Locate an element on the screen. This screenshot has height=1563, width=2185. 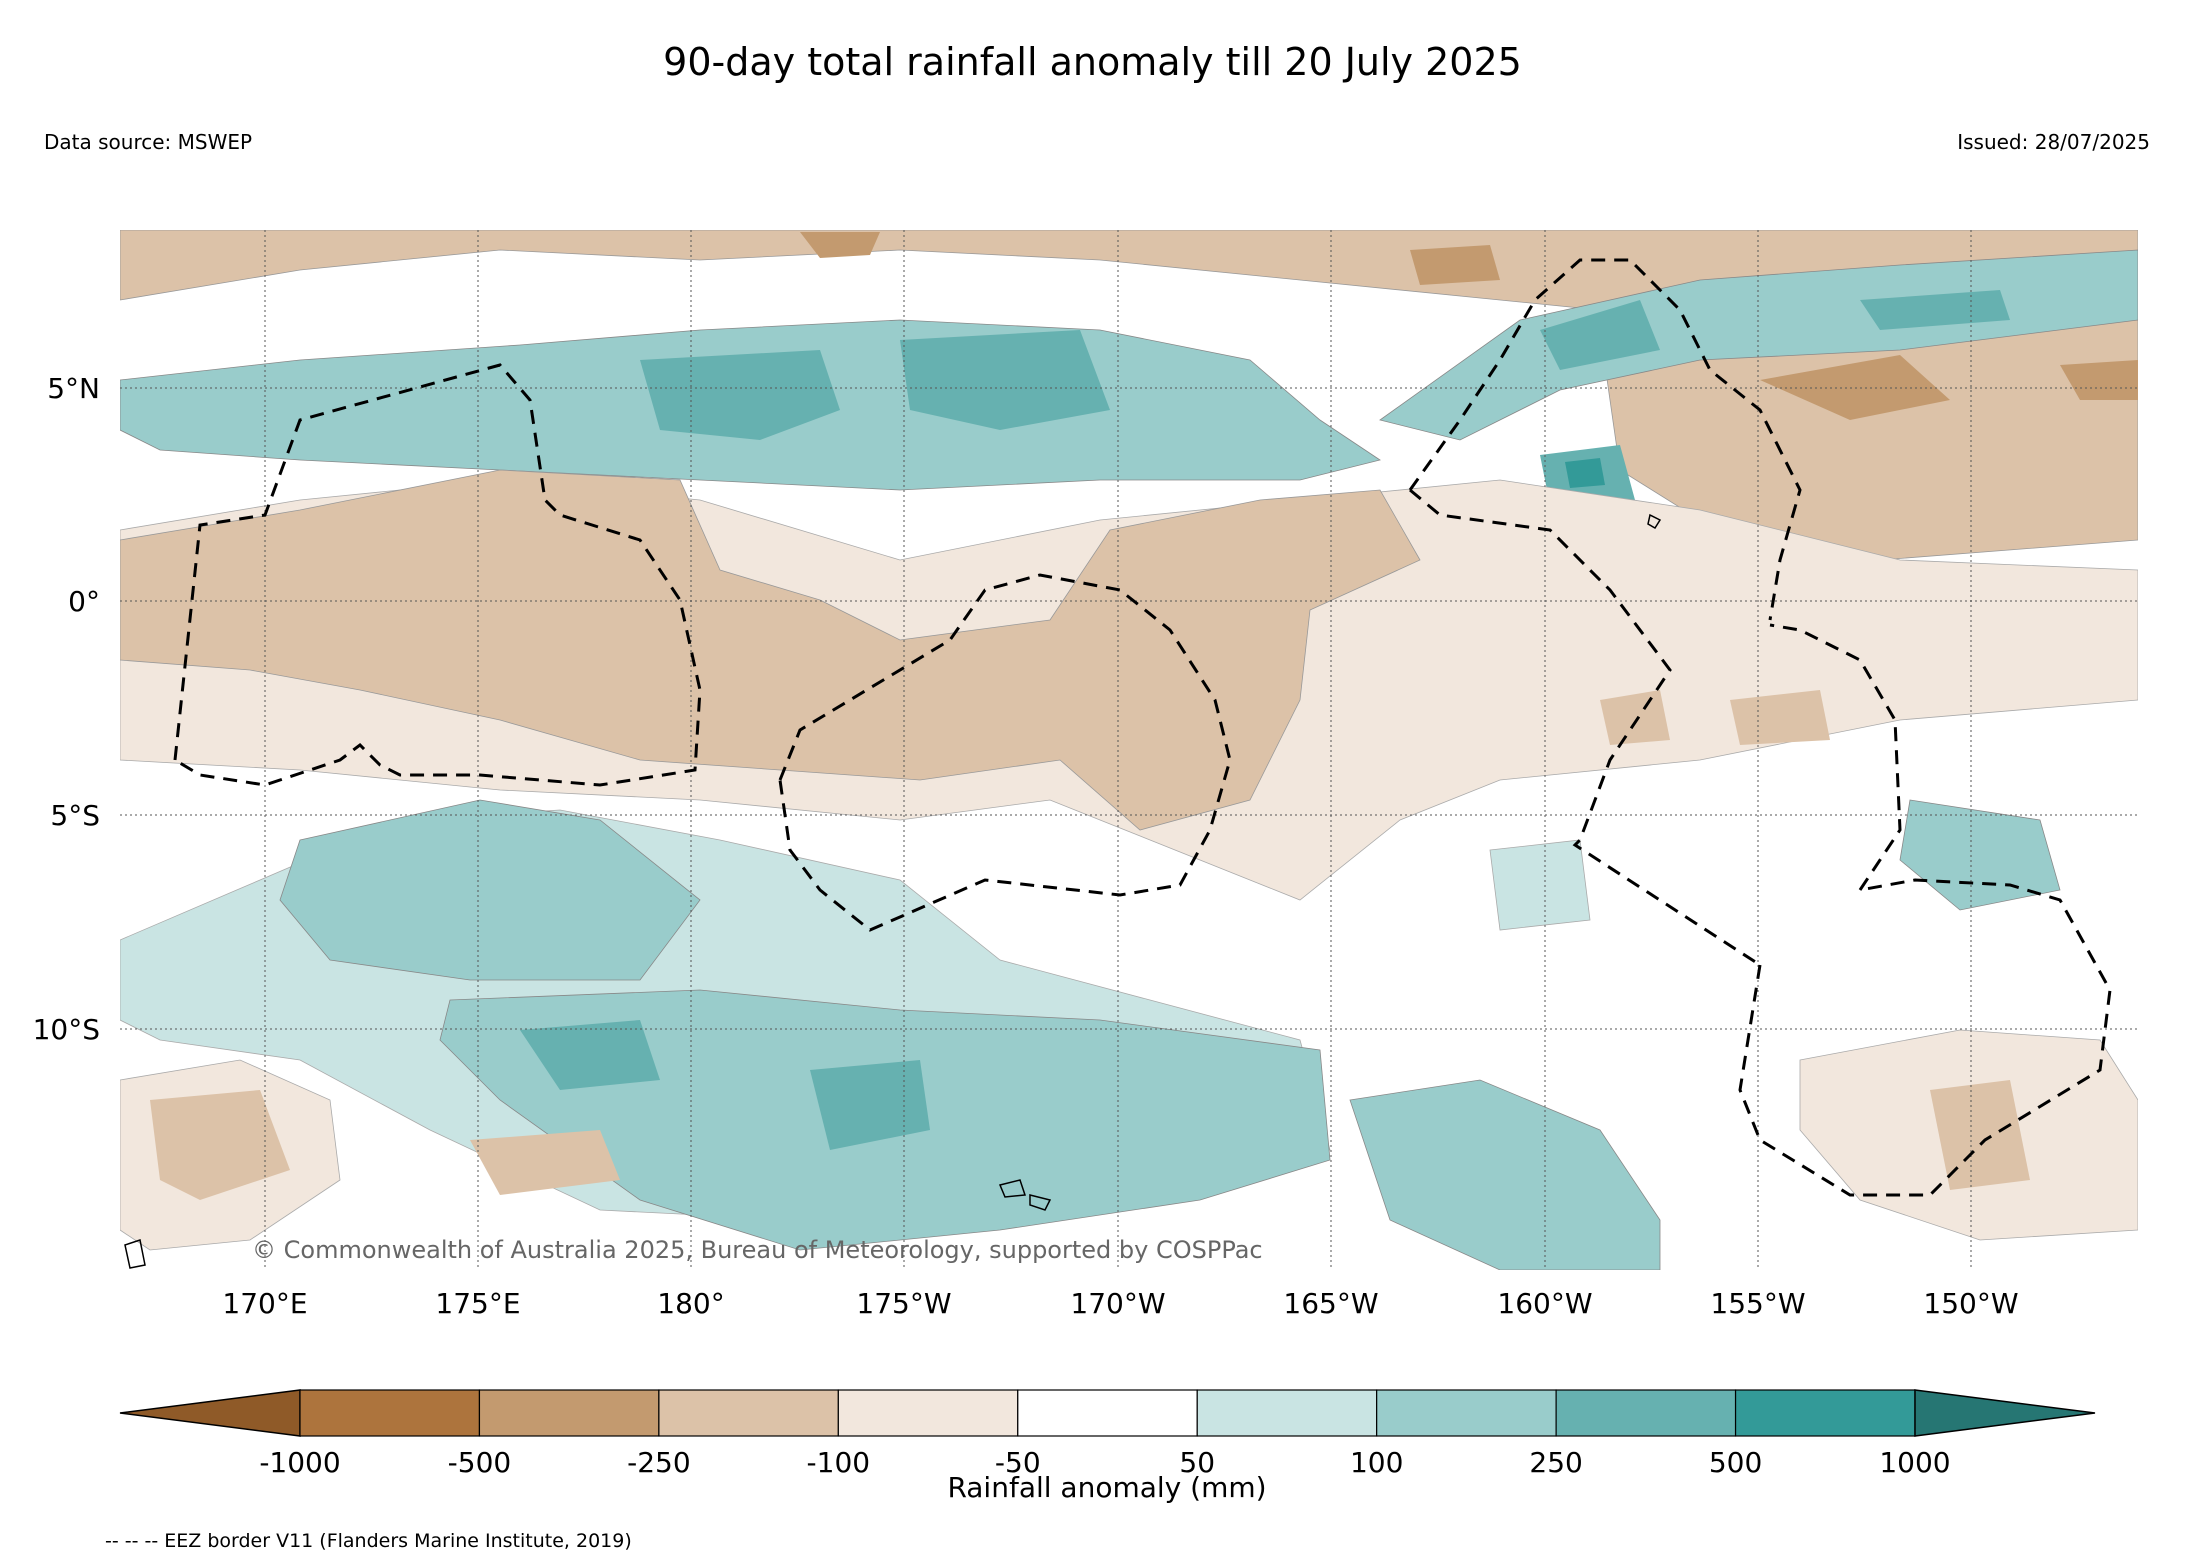
colorbar-over-triangle is located at coordinates (2005, 1413).